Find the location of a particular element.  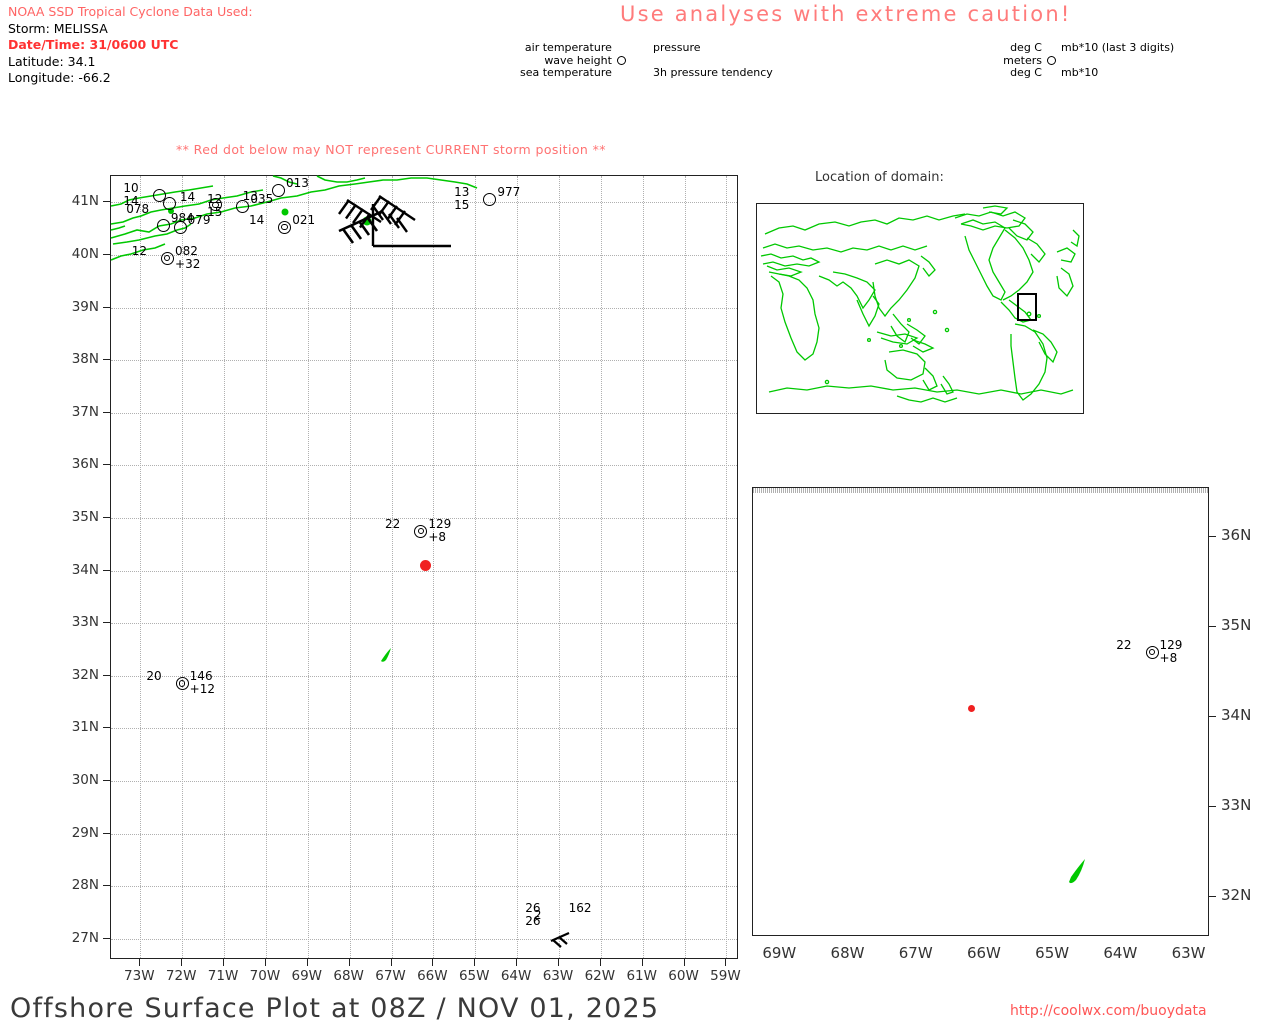

y-axis-label: 40N is located at coordinates (85, 253).